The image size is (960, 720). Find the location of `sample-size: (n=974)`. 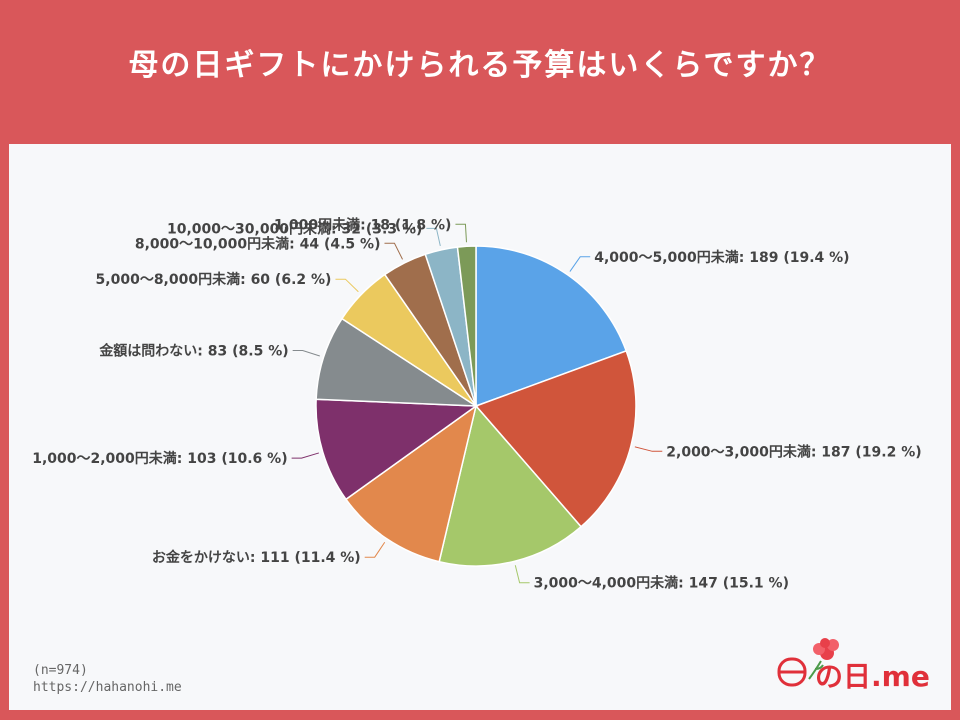

sample-size: (n=974) is located at coordinates (60, 670).